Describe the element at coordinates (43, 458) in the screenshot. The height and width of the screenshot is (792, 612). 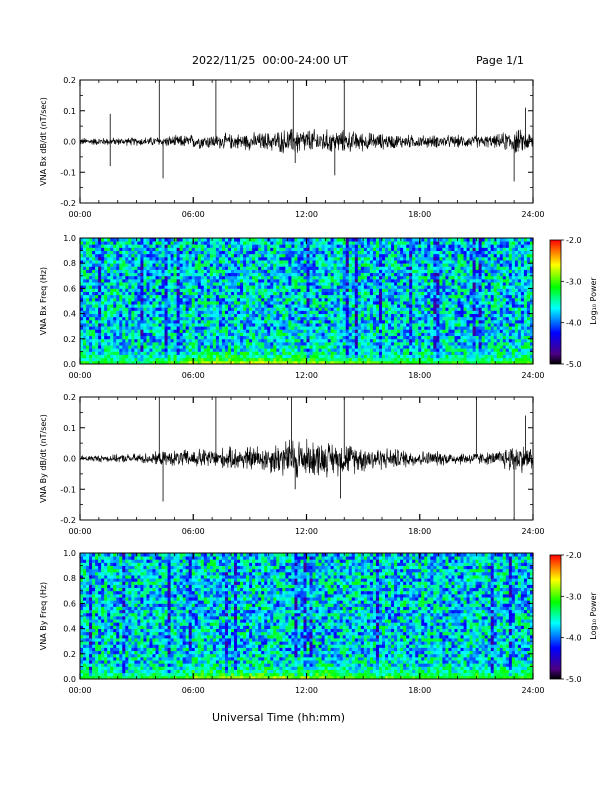
I see `y-axis-label: VNA By dB/dt (nT/sec)` at that location.